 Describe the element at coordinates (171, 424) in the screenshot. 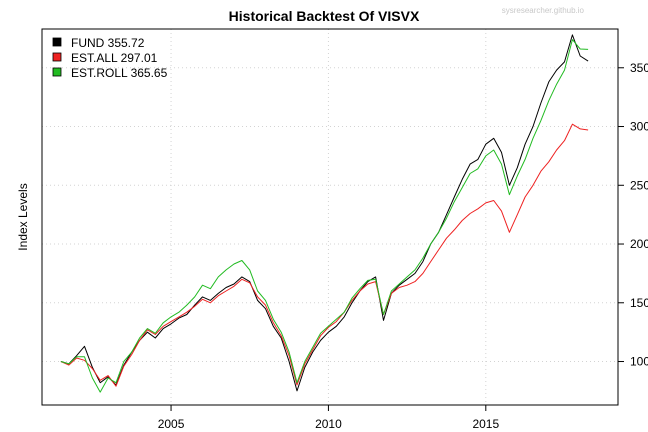

I see `x-tick-label: 2005` at that location.